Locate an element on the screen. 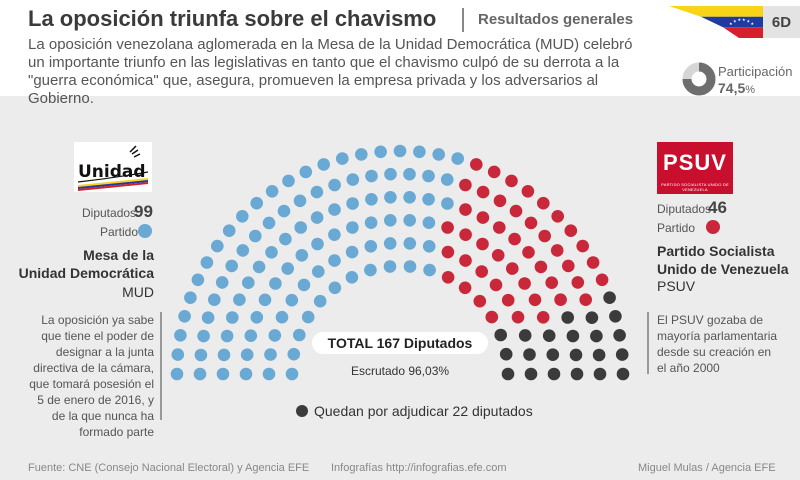 This screenshot has height=480, width=800. psuv-logo-subtext: PARTIDO SOCIALISTA UNIDO DE VENEZUELA is located at coordinates (695, 187).